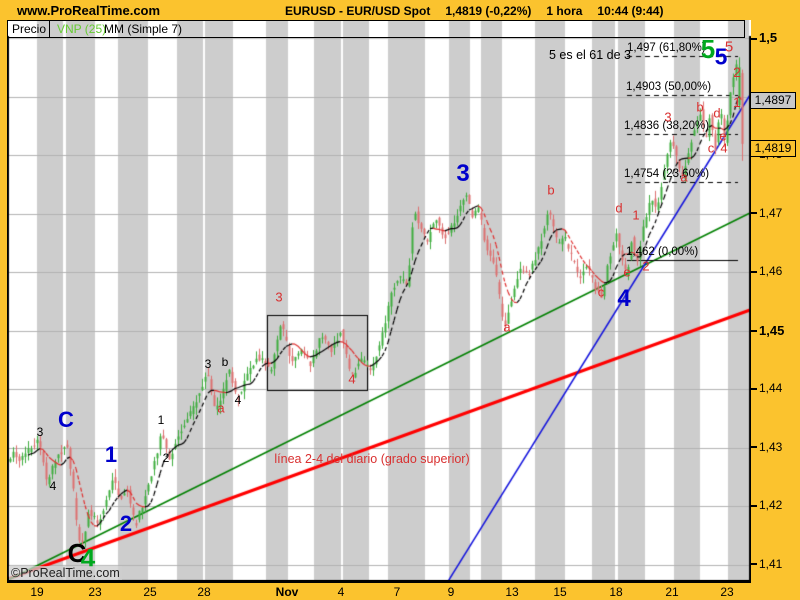 The image size is (800, 600). I want to click on annotation-wave-5-37: 5, so click(729, 47).